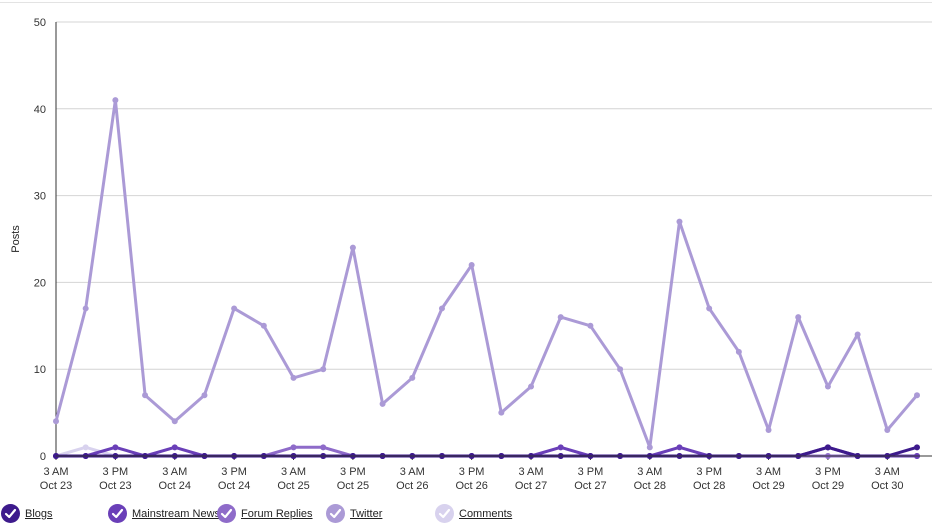 The width and height of the screenshot is (932, 524). I want to click on y-tick-label: 50, so click(40, 23).